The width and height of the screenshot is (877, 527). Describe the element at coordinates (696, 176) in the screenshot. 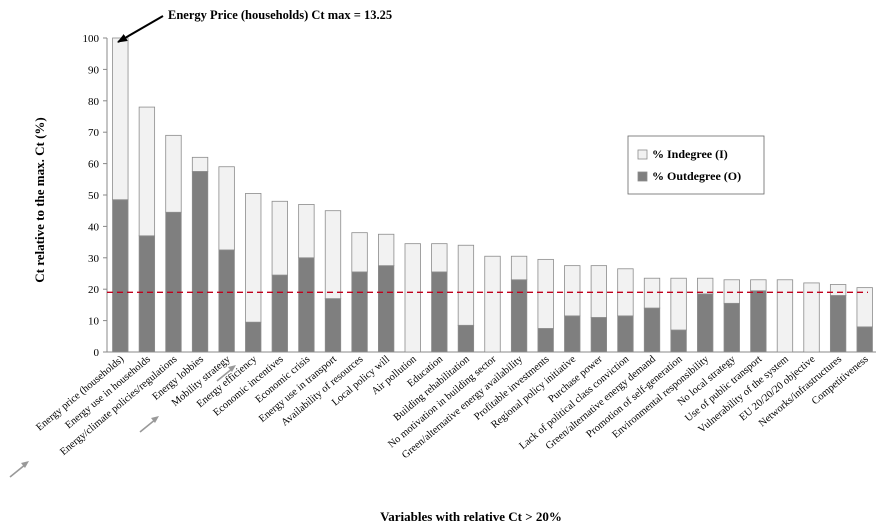

I see `legend-label-outdegree: % Outdegree (O)` at that location.